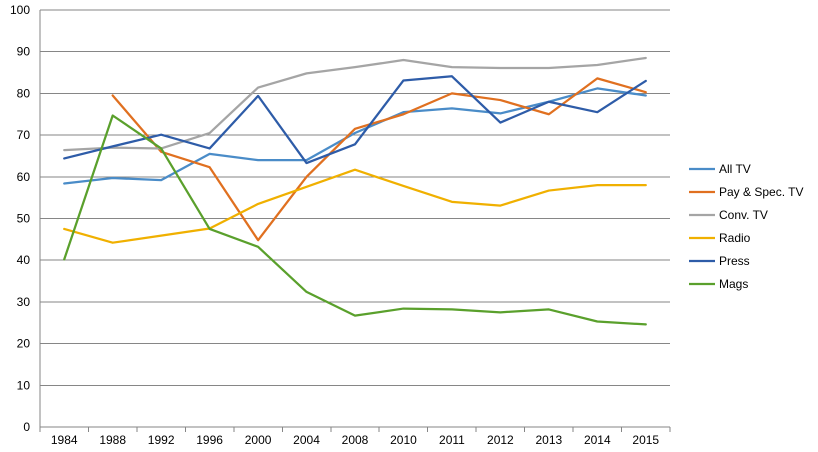  I want to click on y-tick-label: 60, so click(24, 177).